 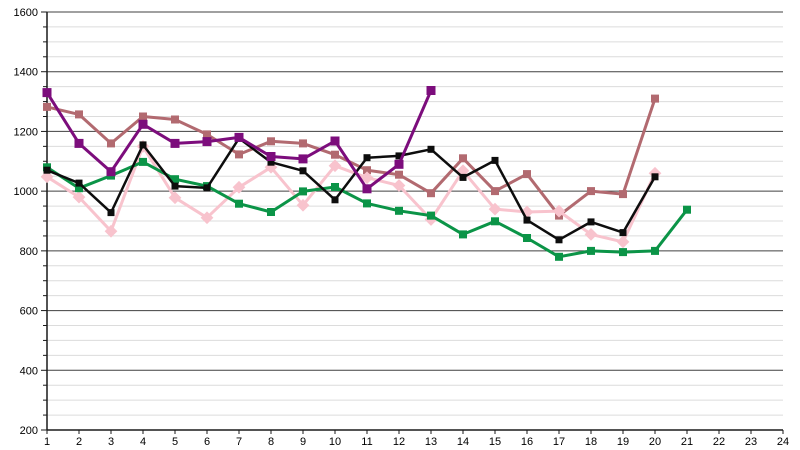 I want to click on x-tick-label: 21, so click(x=687, y=442).